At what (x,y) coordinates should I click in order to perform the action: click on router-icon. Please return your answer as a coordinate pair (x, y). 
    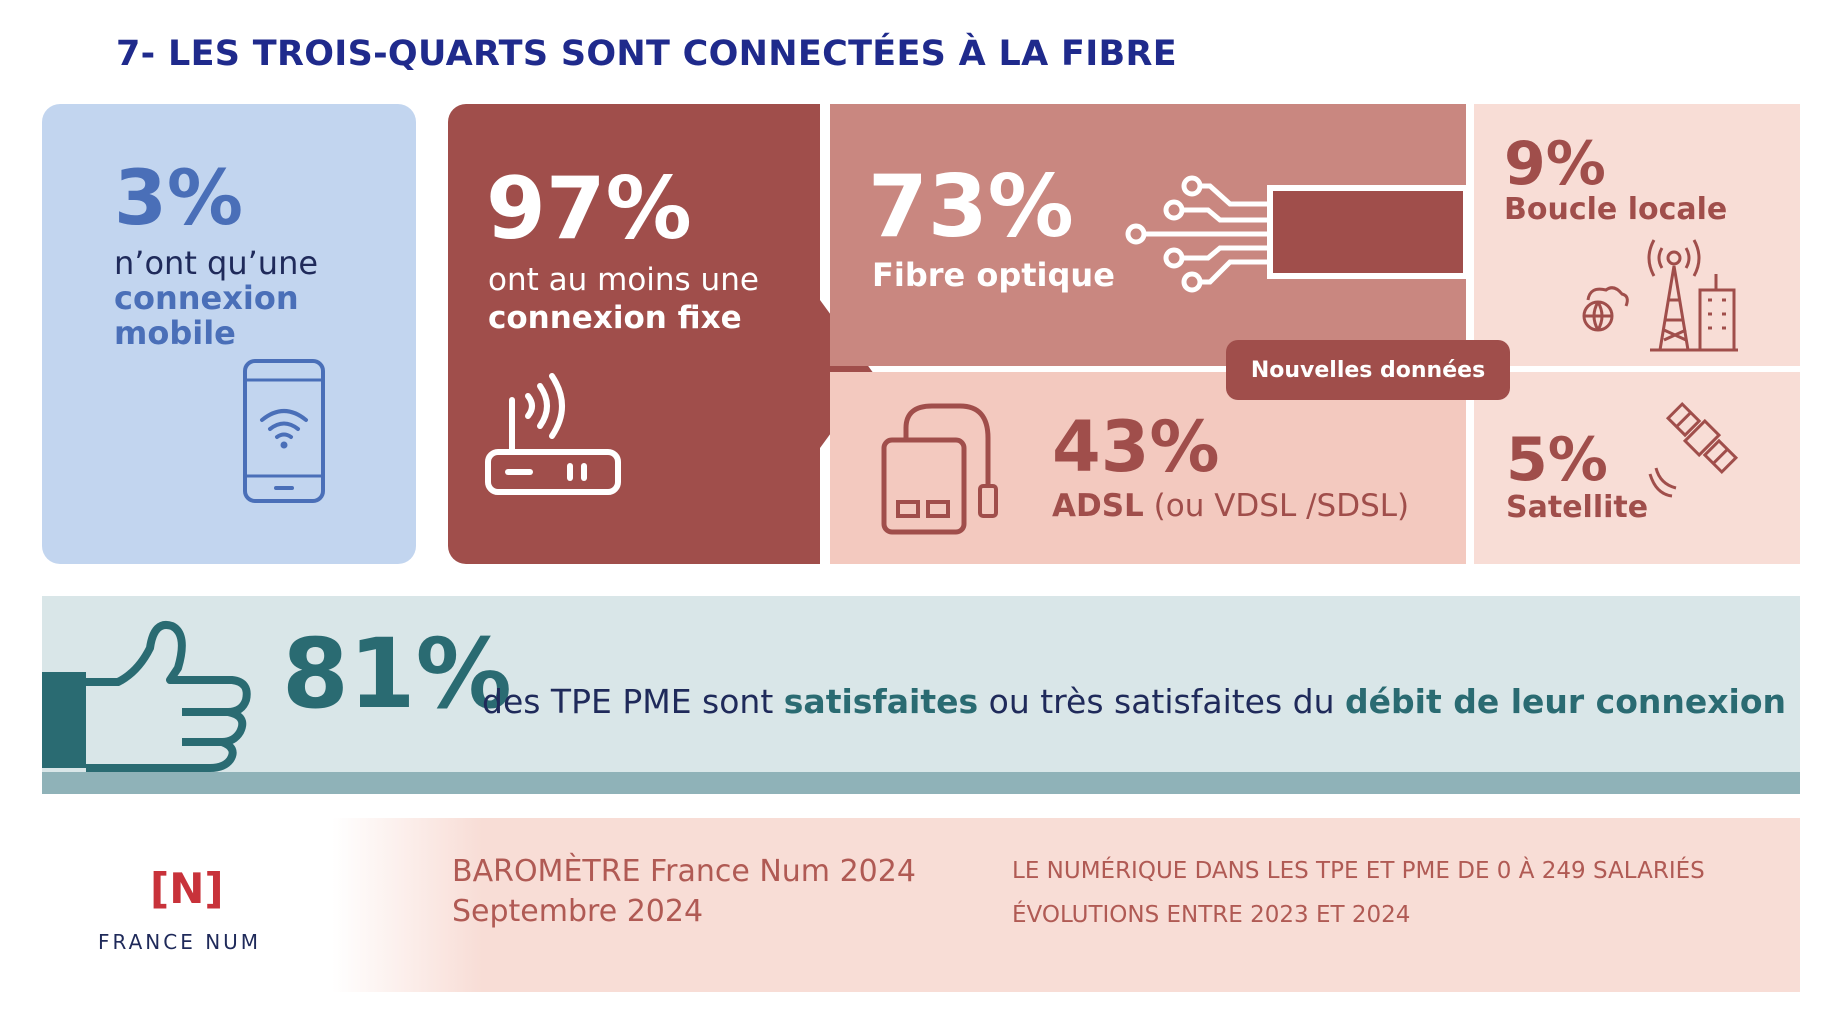
    Looking at the image, I should click on (553, 434).